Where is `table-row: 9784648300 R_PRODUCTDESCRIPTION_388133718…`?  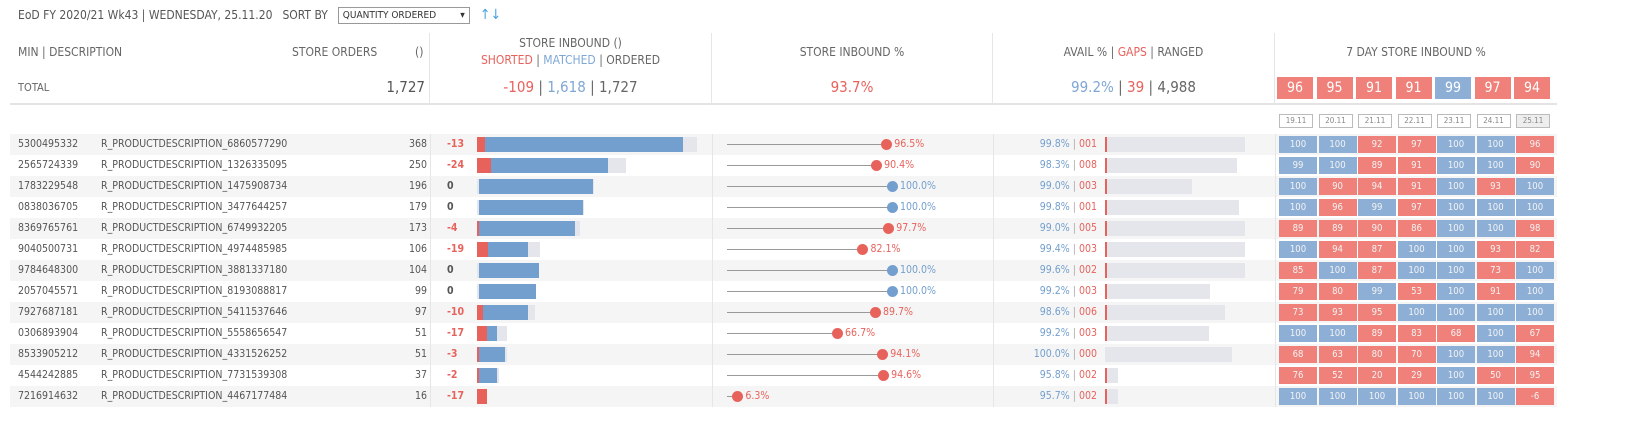 table-row: 9784648300 R_PRODUCTDESCRIPTION_388133718… is located at coordinates (783, 270).